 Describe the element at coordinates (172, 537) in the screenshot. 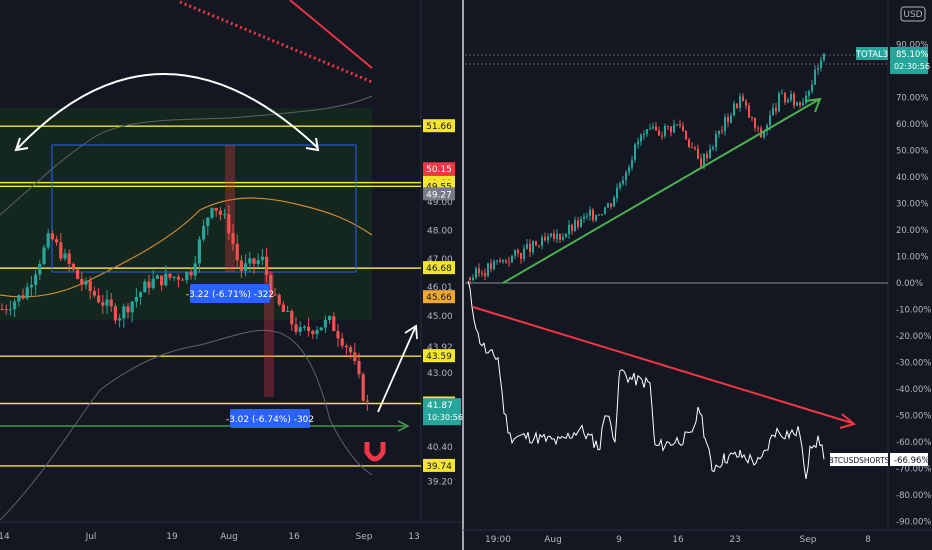

I see `left-x-tick-2: 19` at that location.